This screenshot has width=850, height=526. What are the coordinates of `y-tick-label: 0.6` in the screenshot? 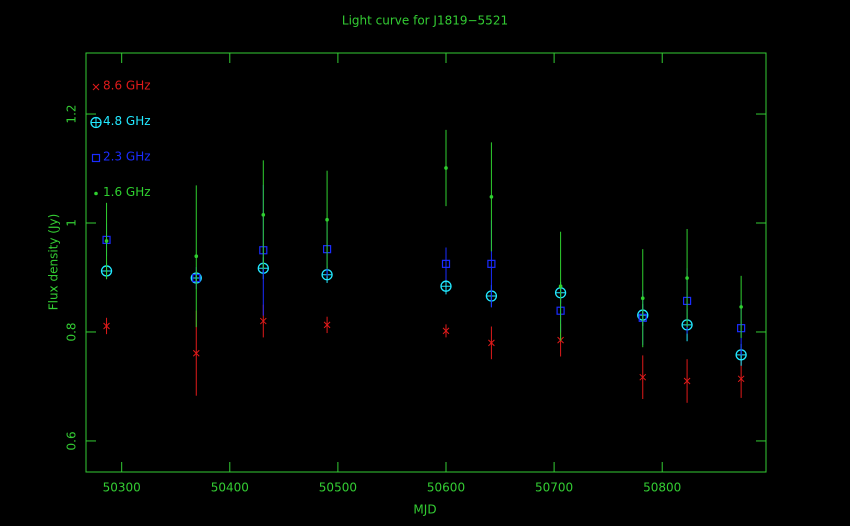 It's located at (72, 440).